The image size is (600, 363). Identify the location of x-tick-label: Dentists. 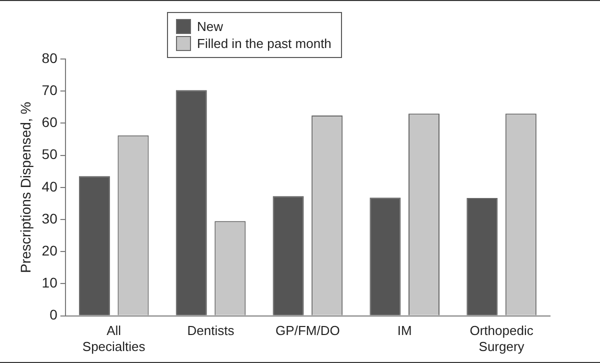
(211, 330).